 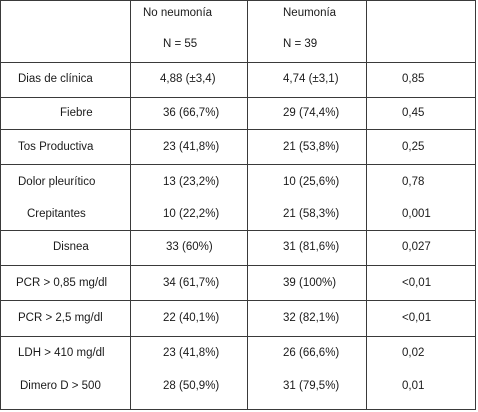 What do you see at coordinates (413, 182) in the screenshot?
I see `p-value: 0,78` at bounding box center [413, 182].